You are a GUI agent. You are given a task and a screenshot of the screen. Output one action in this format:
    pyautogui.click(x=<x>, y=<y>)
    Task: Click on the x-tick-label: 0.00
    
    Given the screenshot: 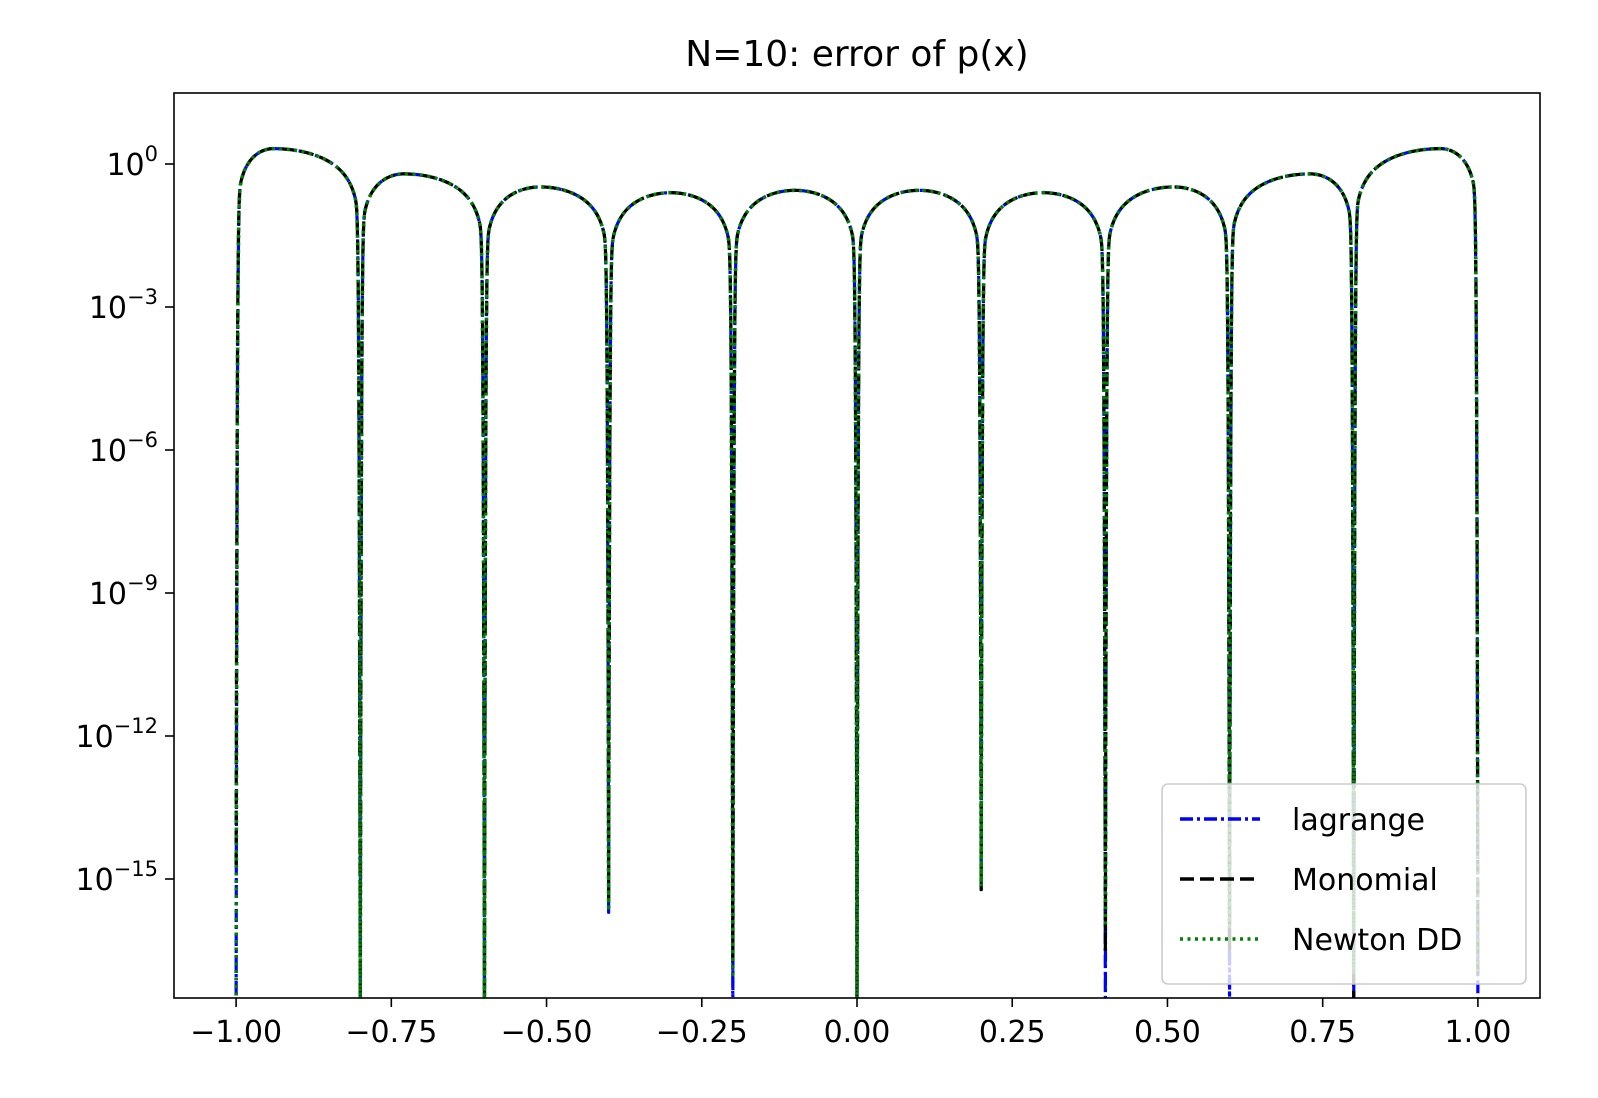 What is the action you would take?
    pyautogui.click(x=857, y=1032)
    